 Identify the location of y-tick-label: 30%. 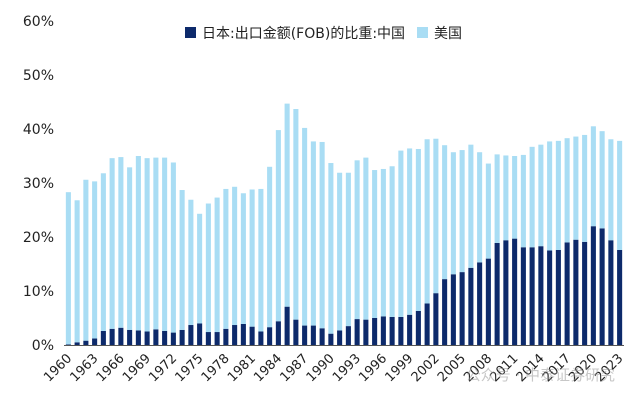
(38, 184).